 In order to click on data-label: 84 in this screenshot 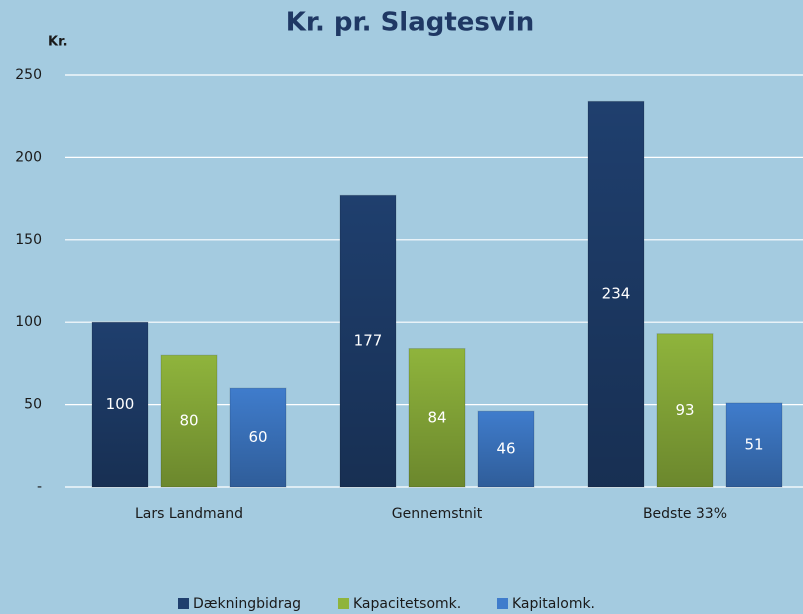, I will do `click(436, 417)`.